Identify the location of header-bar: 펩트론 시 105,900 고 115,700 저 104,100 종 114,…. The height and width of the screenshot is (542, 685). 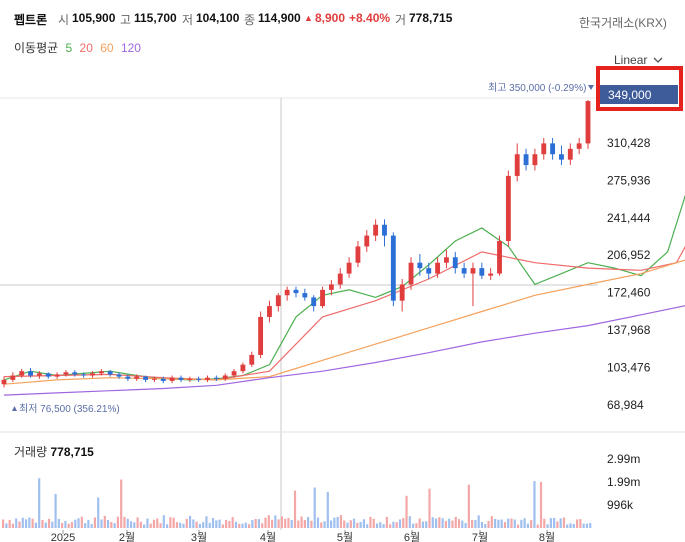
(342, 17).